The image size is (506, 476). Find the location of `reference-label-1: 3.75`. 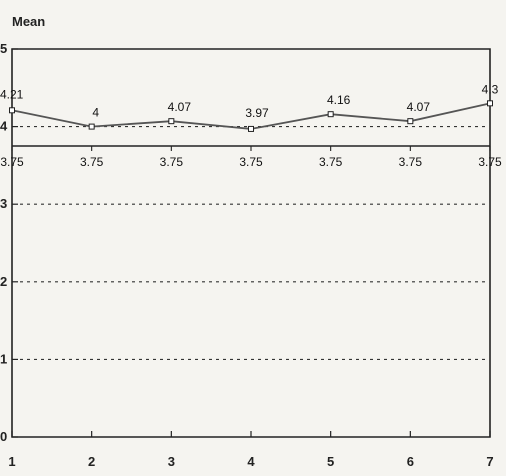

reference-label-1: 3.75 is located at coordinates (92, 162).